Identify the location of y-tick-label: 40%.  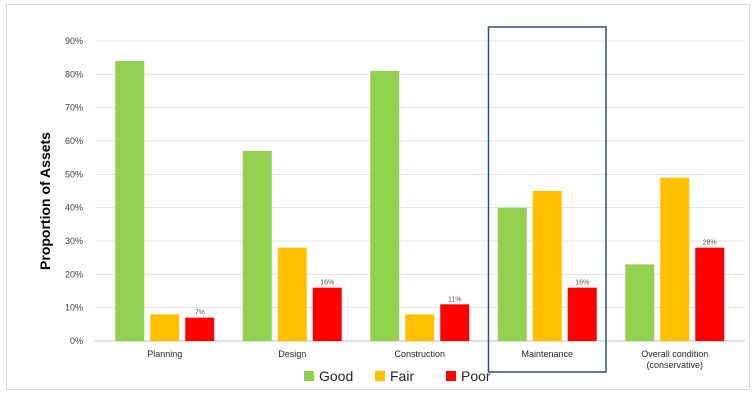
(74, 208).